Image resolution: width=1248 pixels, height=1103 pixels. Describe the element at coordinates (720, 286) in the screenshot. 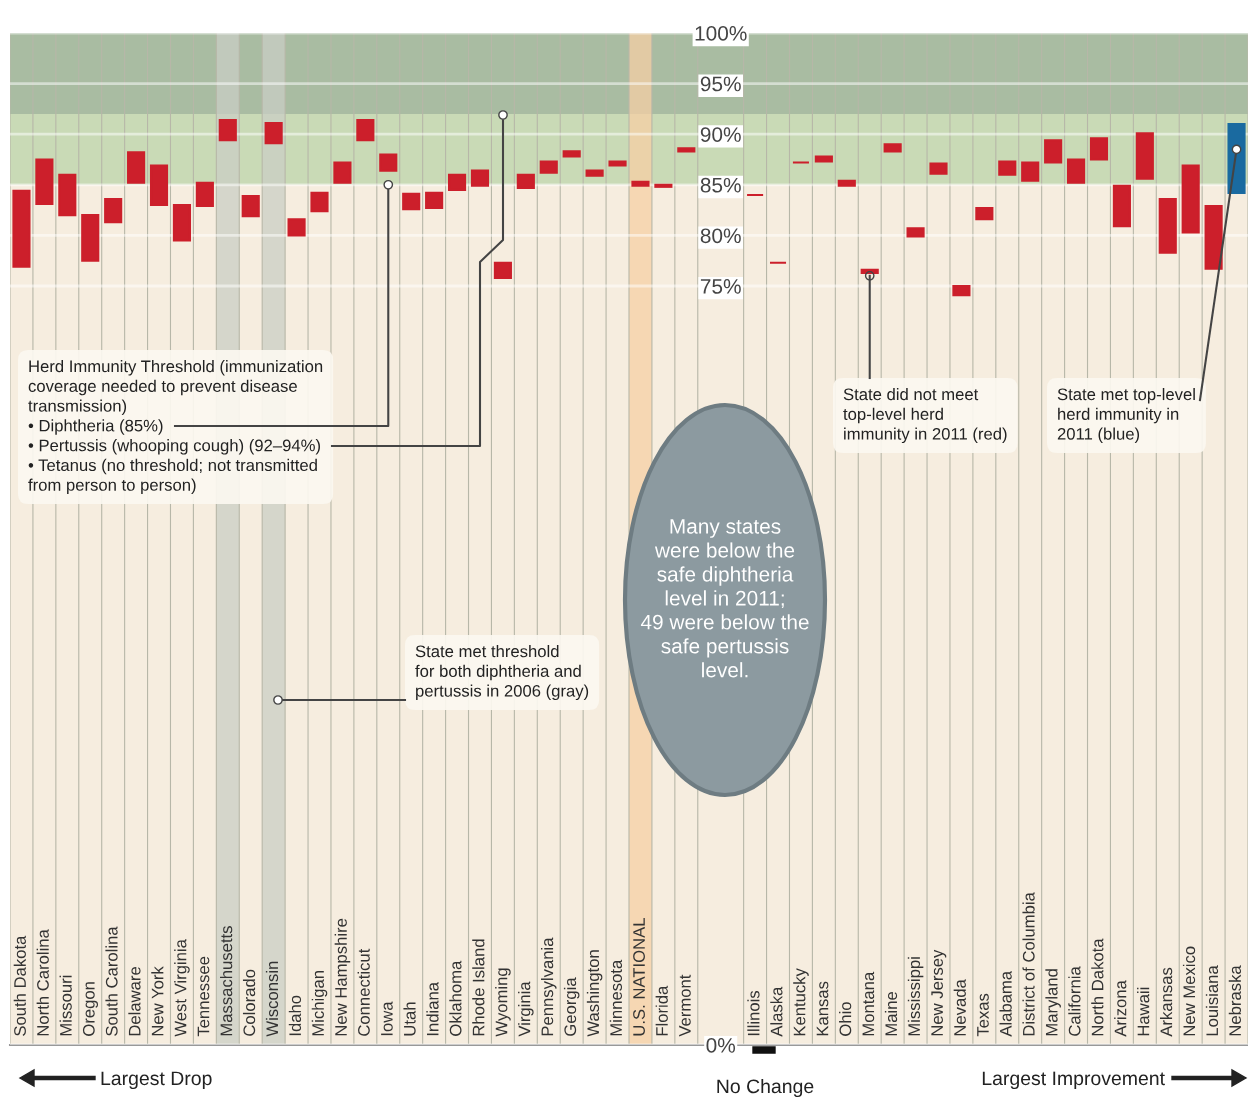

I see `y-tick-label: 75%` at that location.